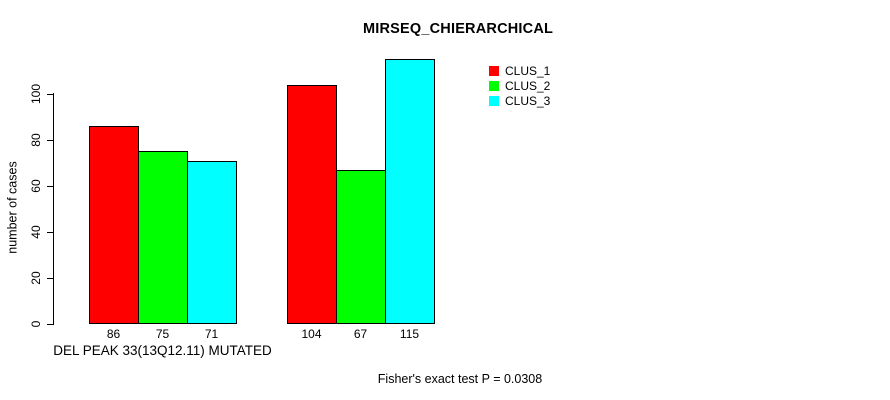 This screenshot has width=890, height=400. Describe the element at coordinates (113, 334) in the screenshot. I see `bar-value-label: 86` at that location.